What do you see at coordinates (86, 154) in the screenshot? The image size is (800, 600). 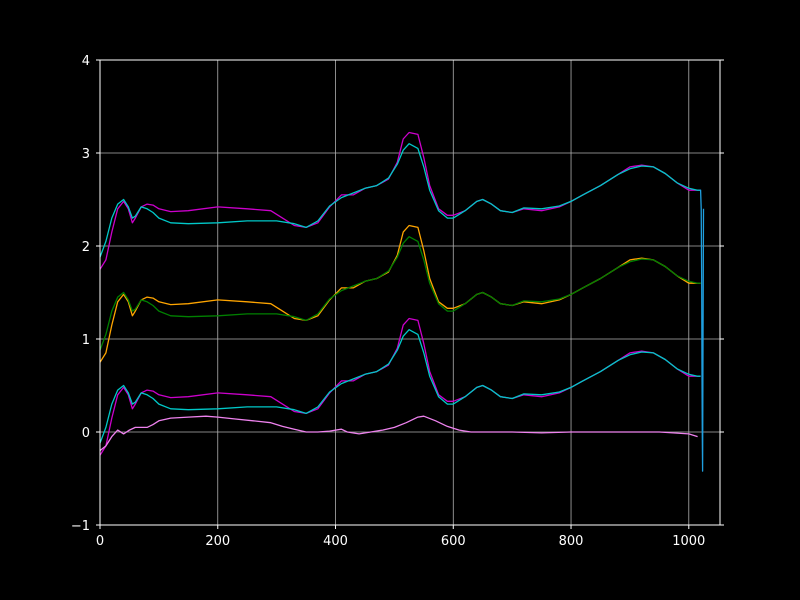 I see `y-tick-label: 3` at bounding box center [86, 154].